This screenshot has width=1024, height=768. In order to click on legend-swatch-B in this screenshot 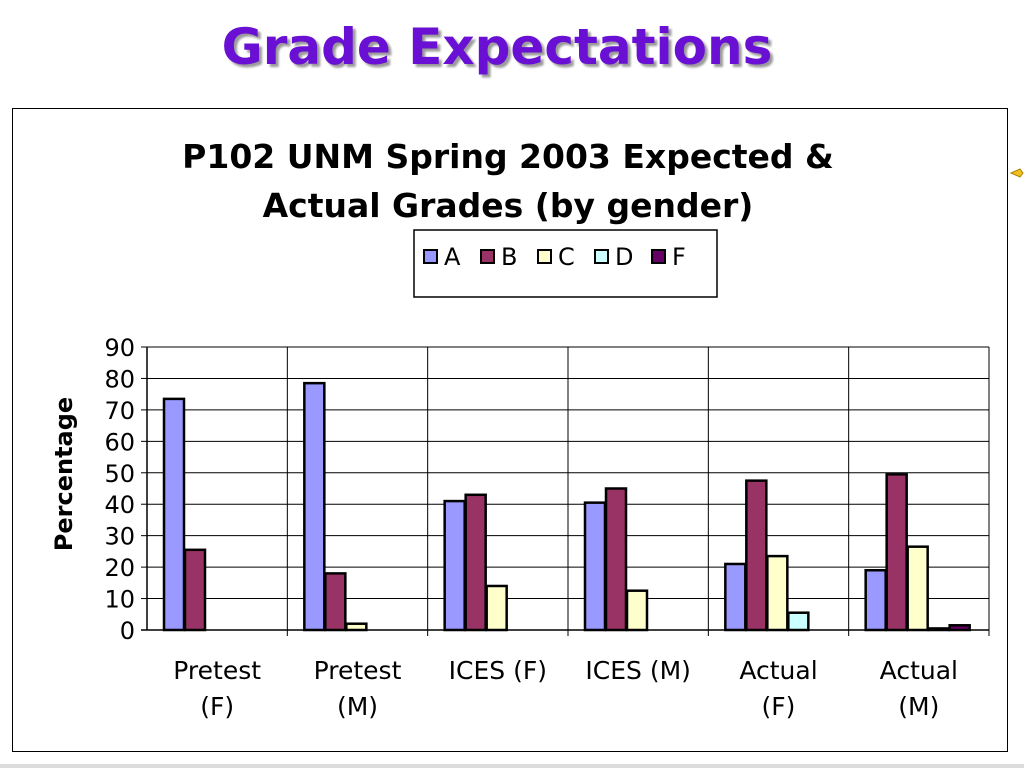, I will do `click(487, 256)`.